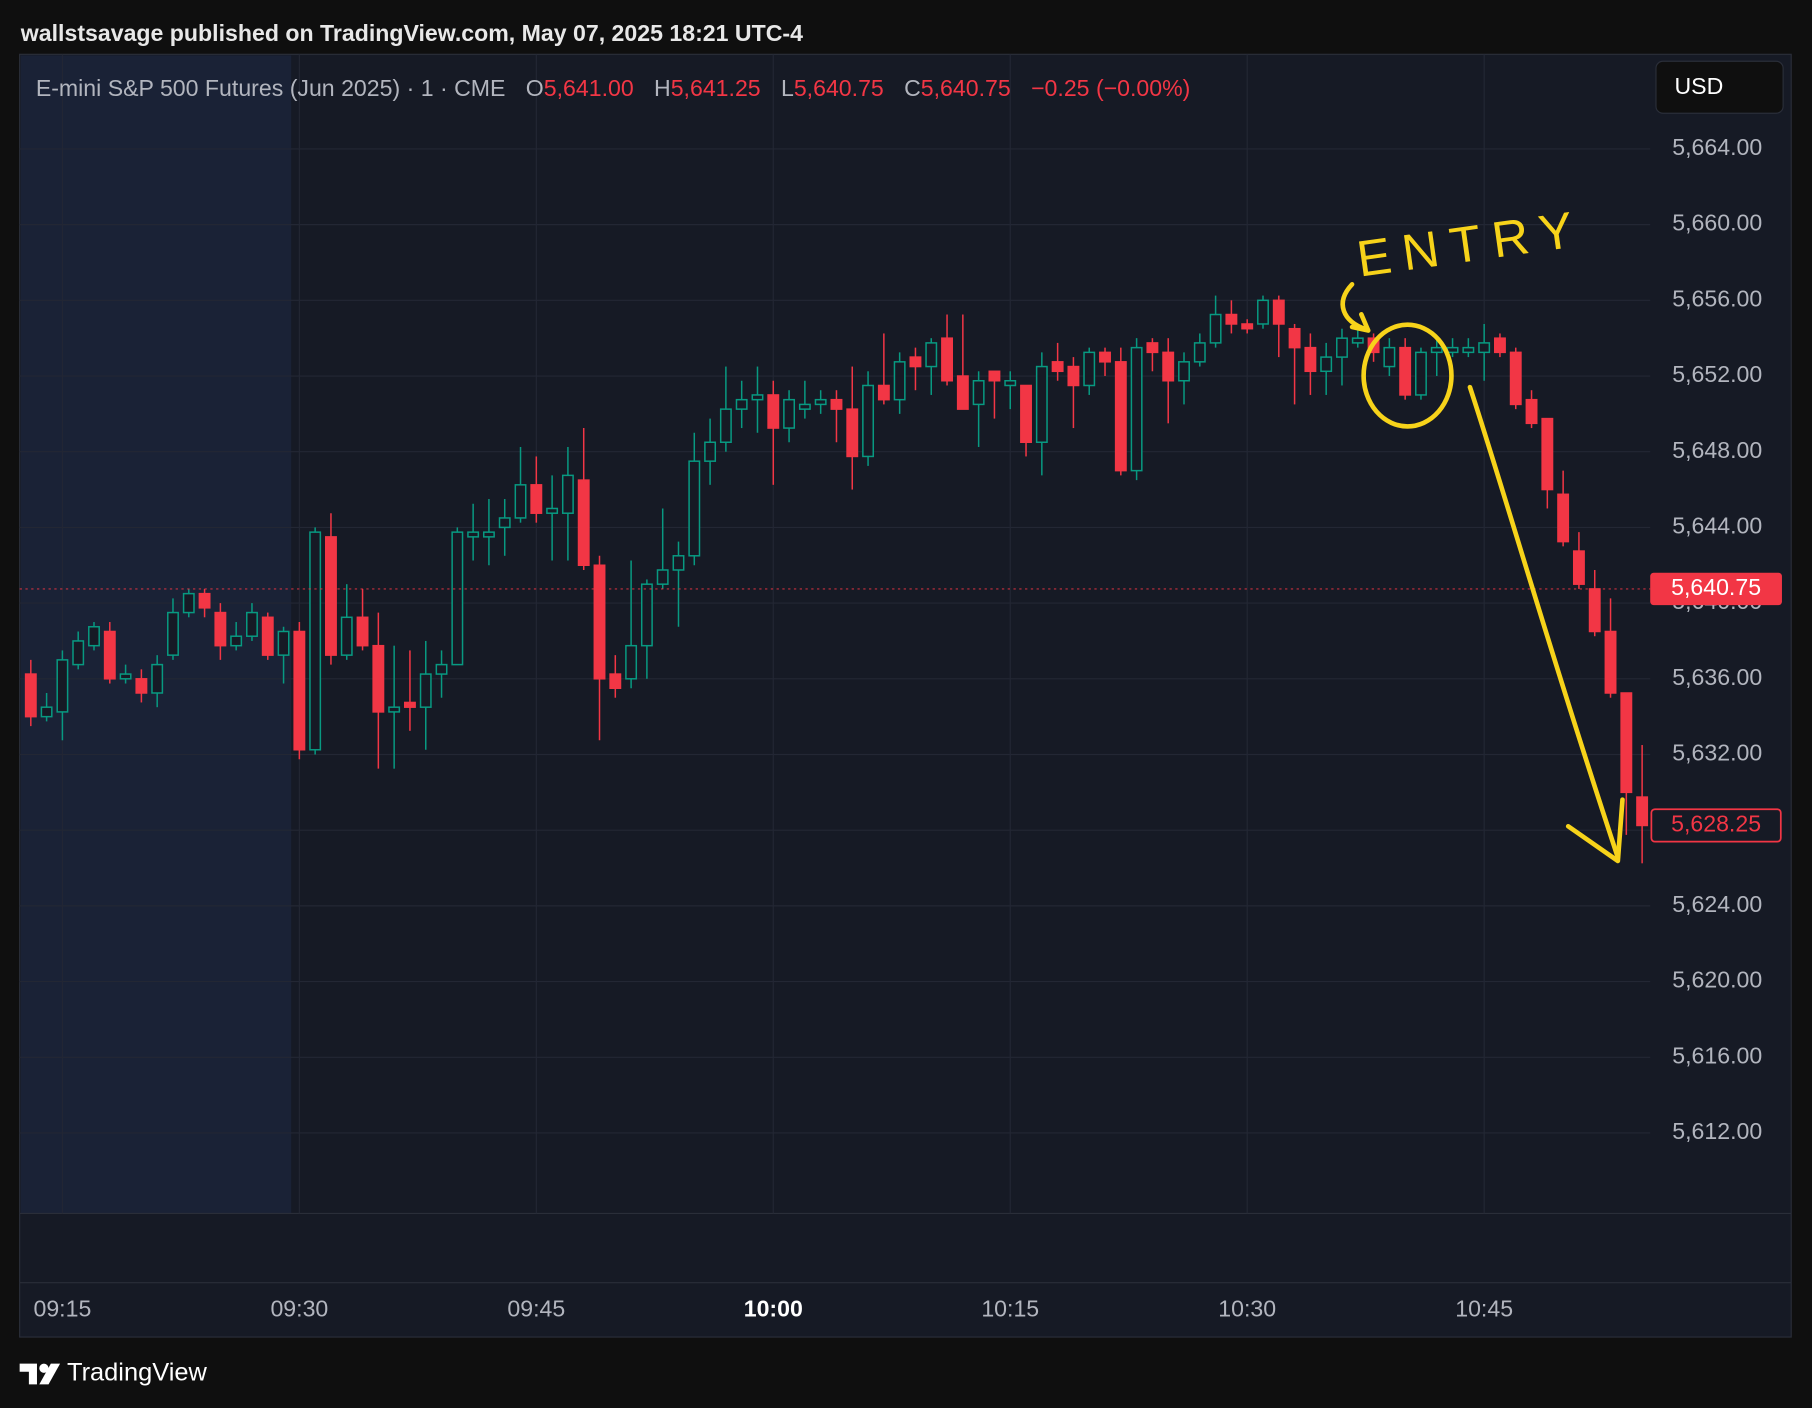 Image resolution: width=1812 pixels, height=1408 pixels. I want to click on y-tick-label: 5,632.00, so click(1717, 753).